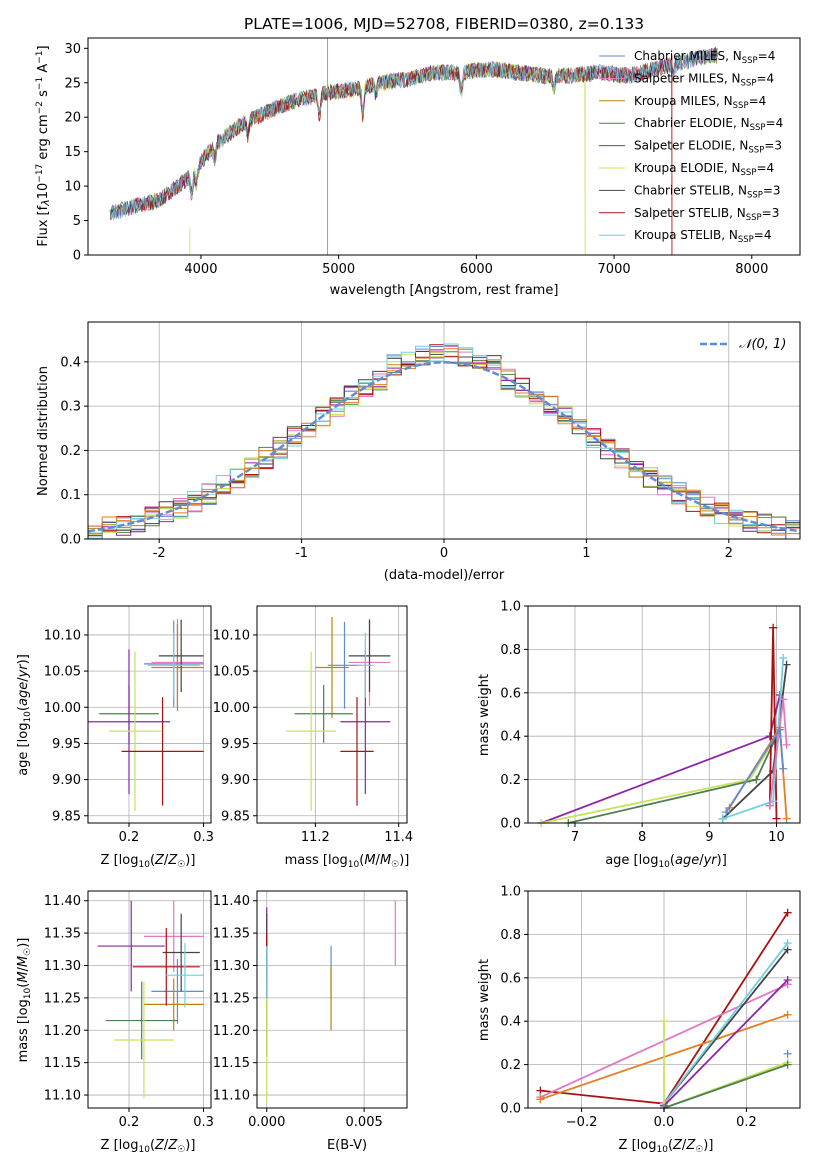  What do you see at coordinates (72, 187) in the screenshot?
I see `y-tick-label: 10` at bounding box center [72, 187].